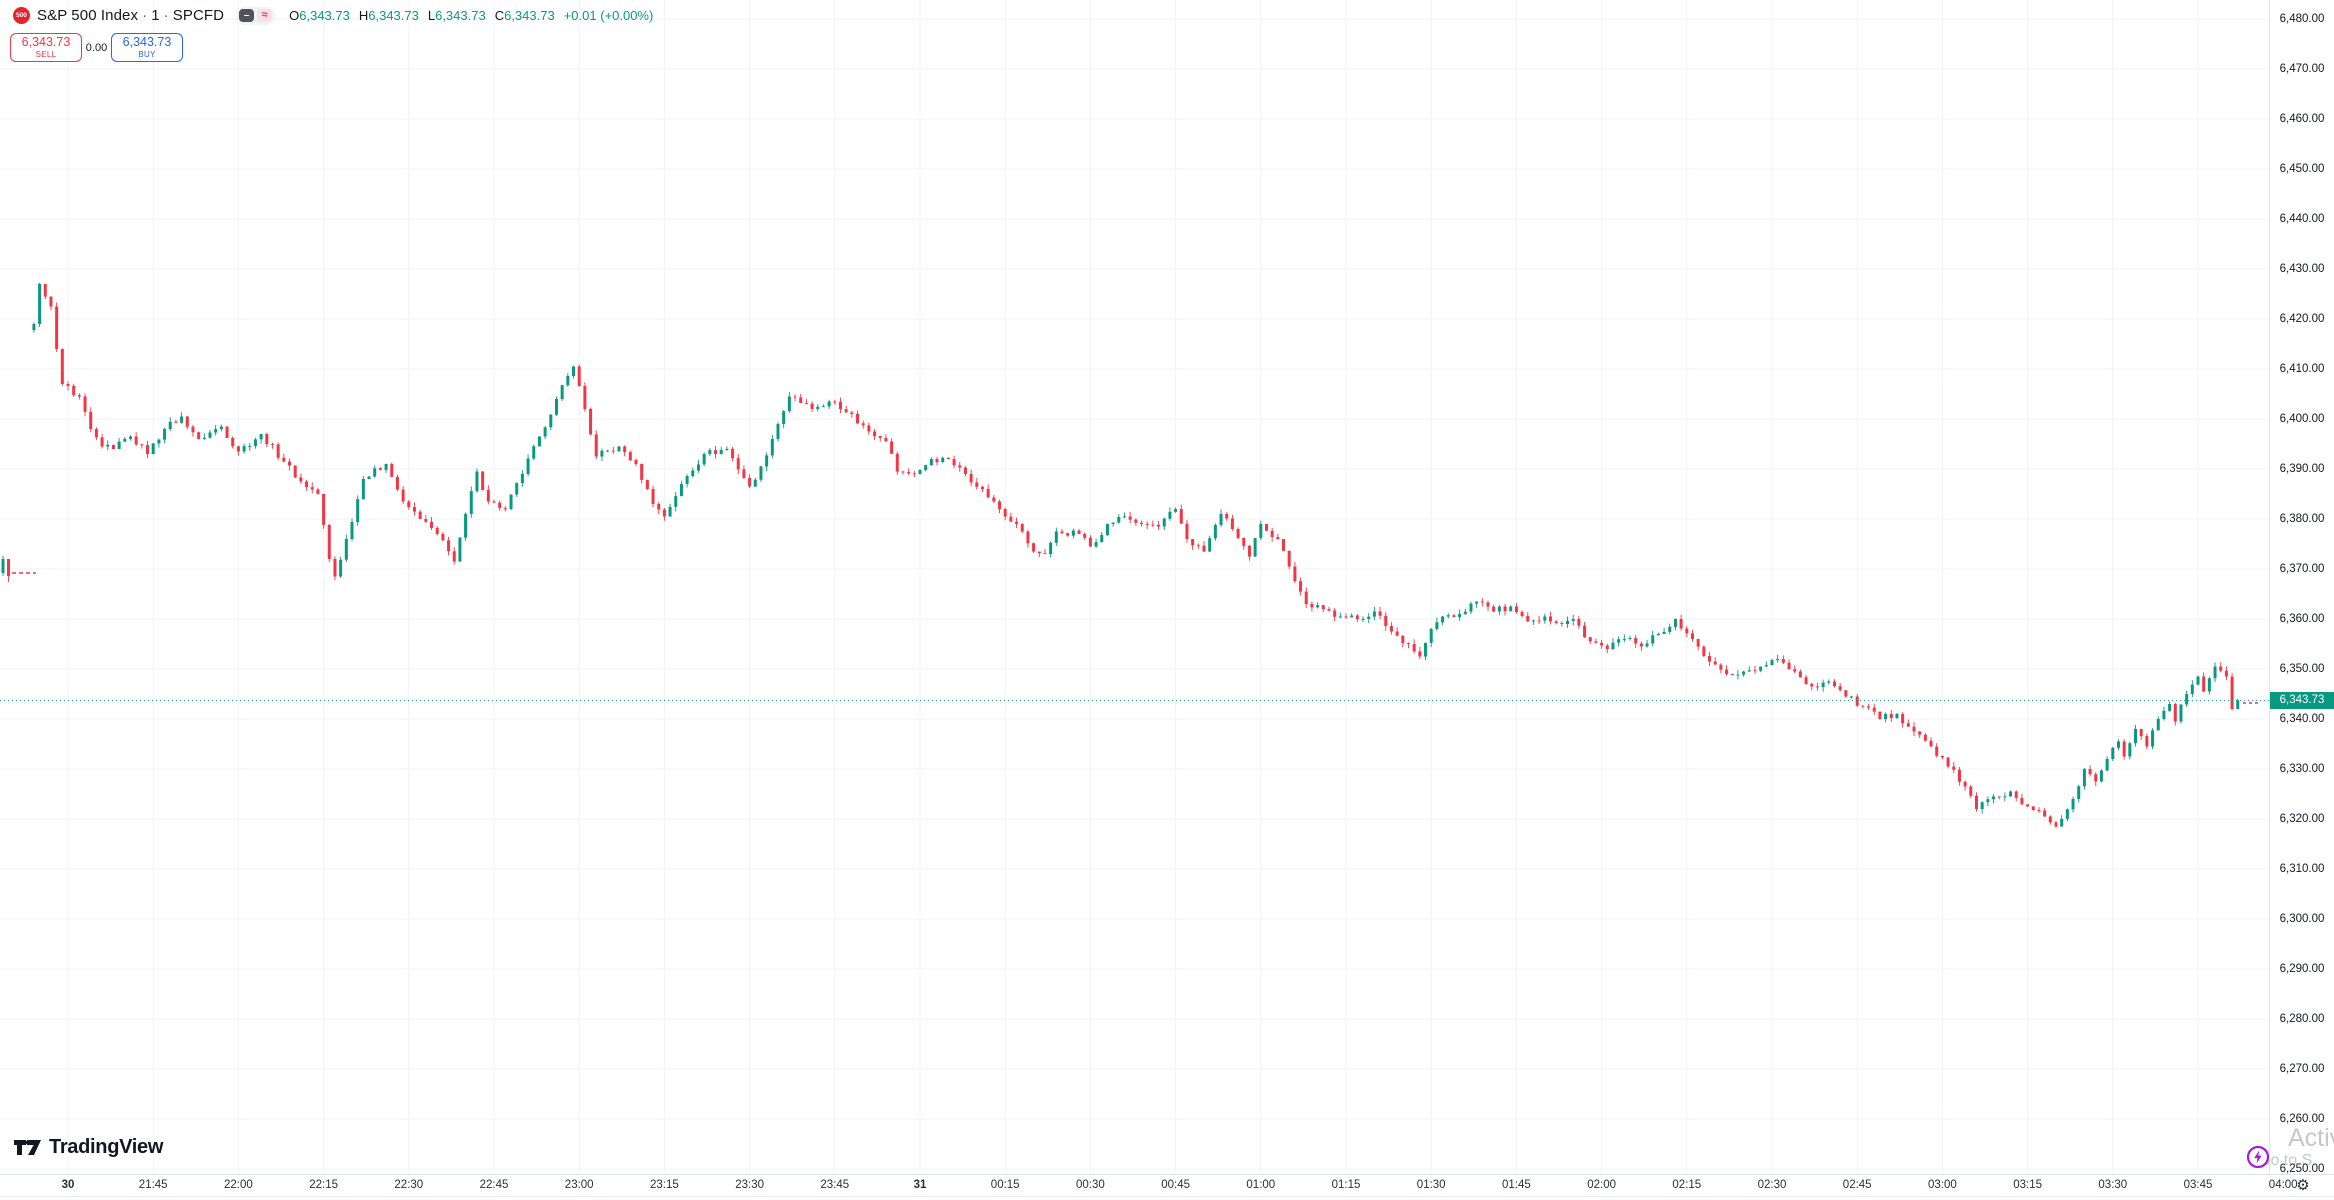 This screenshot has width=2334, height=1200. What do you see at coordinates (1261, 1185) in the screenshot?
I see `time-tick-label: 01:00` at bounding box center [1261, 1185].